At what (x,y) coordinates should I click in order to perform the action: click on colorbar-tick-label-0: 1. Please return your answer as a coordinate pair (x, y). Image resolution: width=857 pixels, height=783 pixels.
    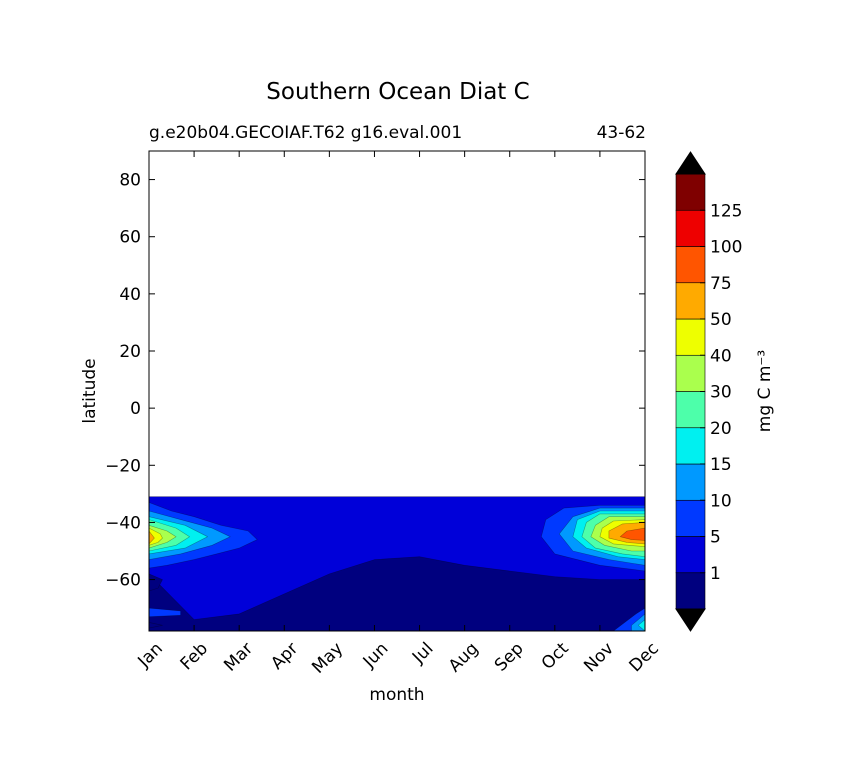
    Looking at the image, I should click on (715, 574).